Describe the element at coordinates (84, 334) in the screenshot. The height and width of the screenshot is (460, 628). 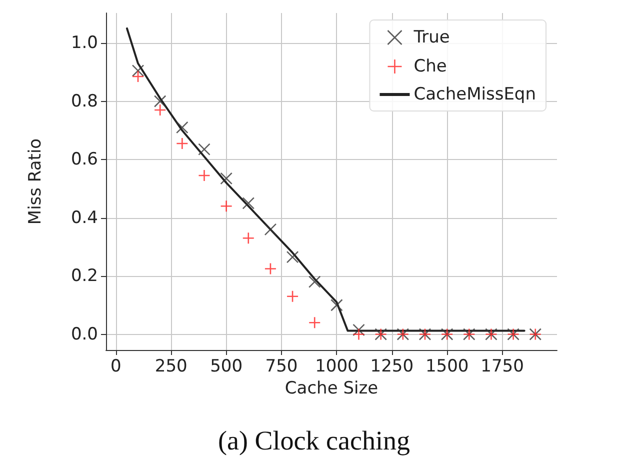
I see `y-tick-label: 0.0` at that location.